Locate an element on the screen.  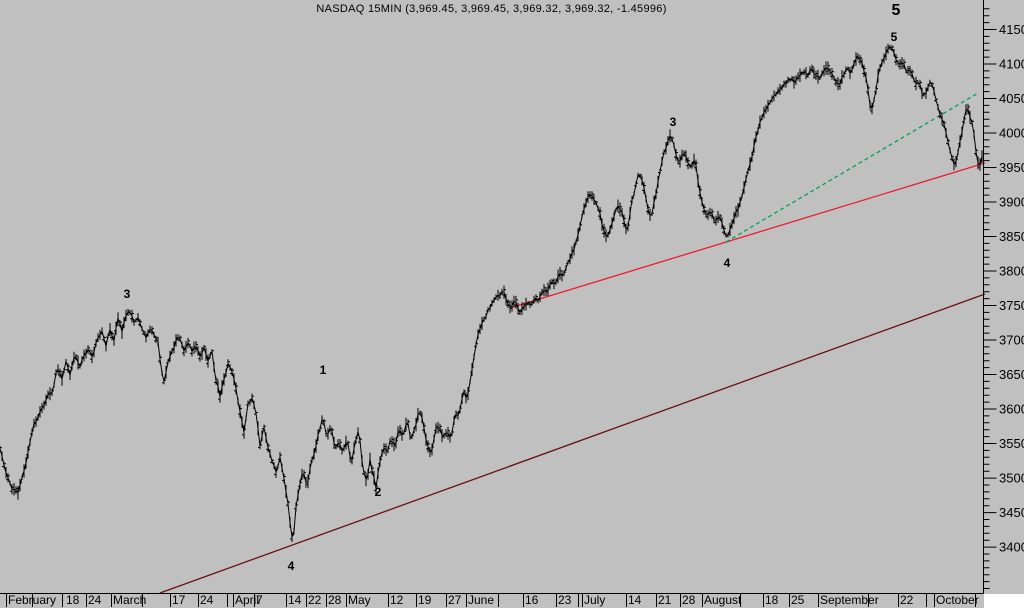
x-axis-label: 16 is located at coordinates (532, 600).